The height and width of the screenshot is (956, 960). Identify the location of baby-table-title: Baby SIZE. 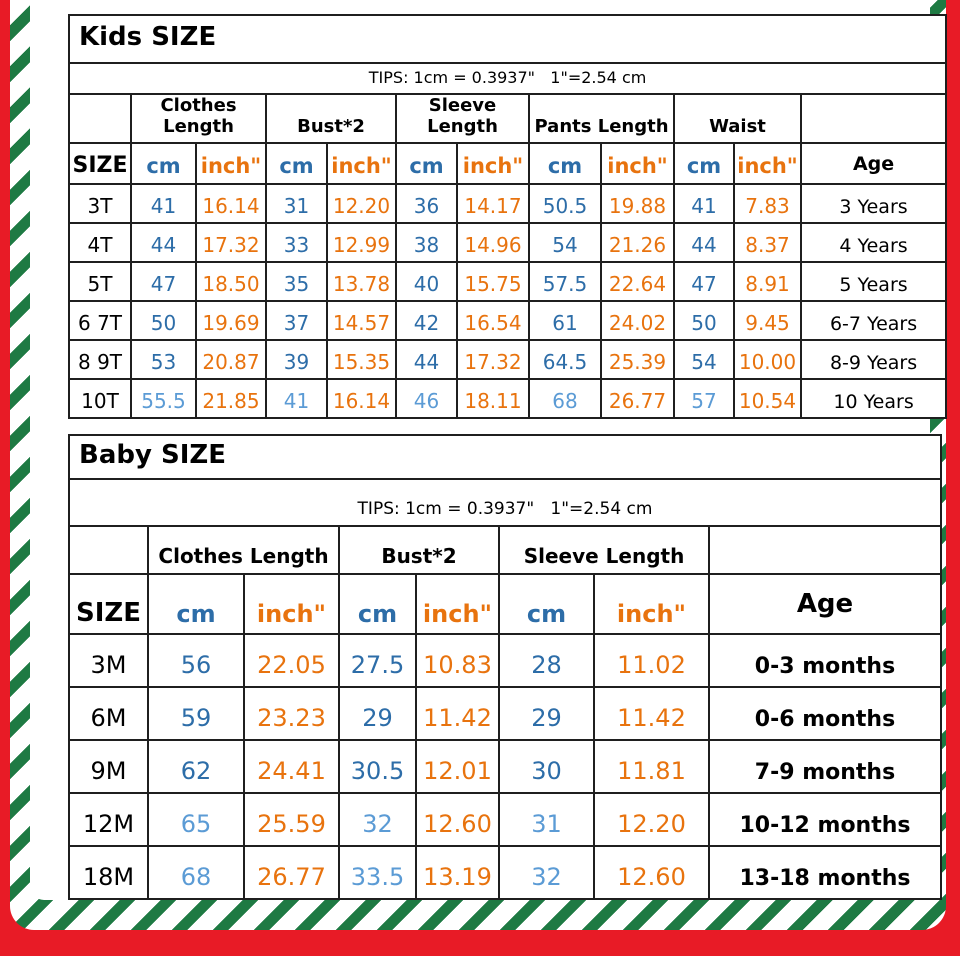
(505, 457).